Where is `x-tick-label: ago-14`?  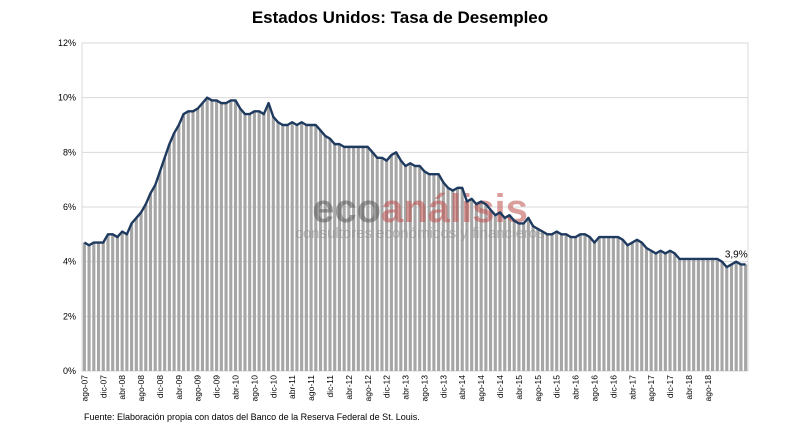 x-tick-label: ago-14 is located at coordinates (481, 388).